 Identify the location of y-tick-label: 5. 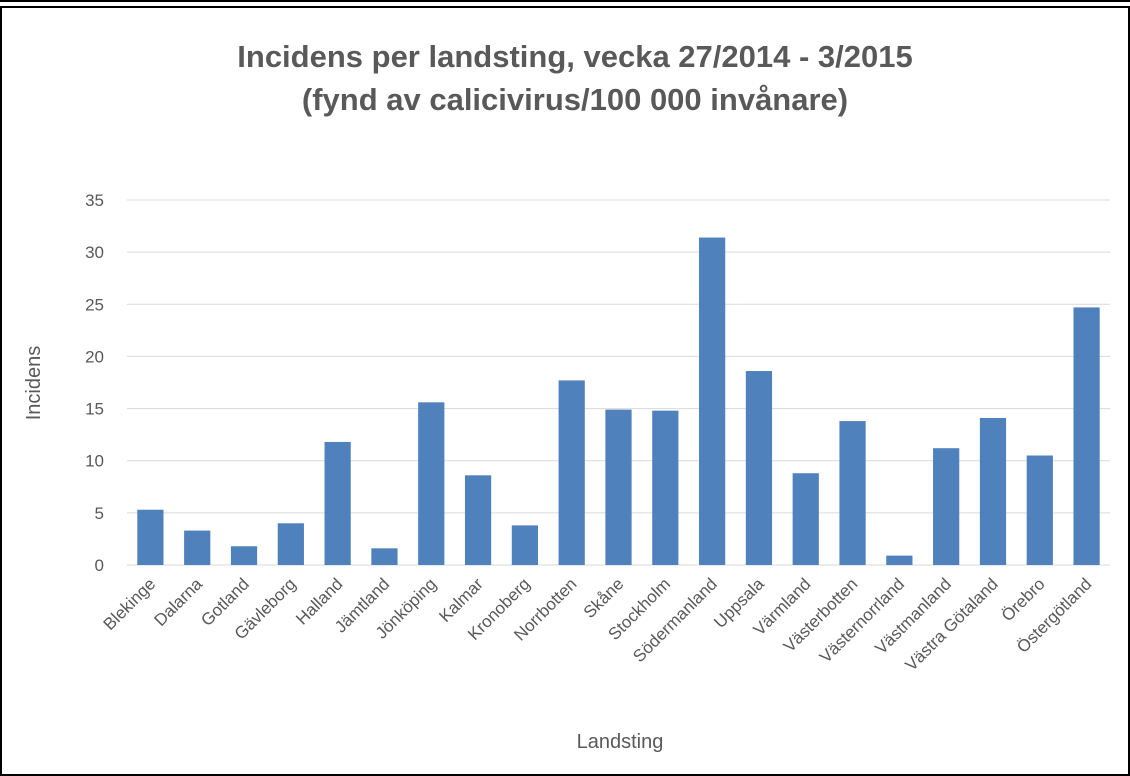
(99, 513).